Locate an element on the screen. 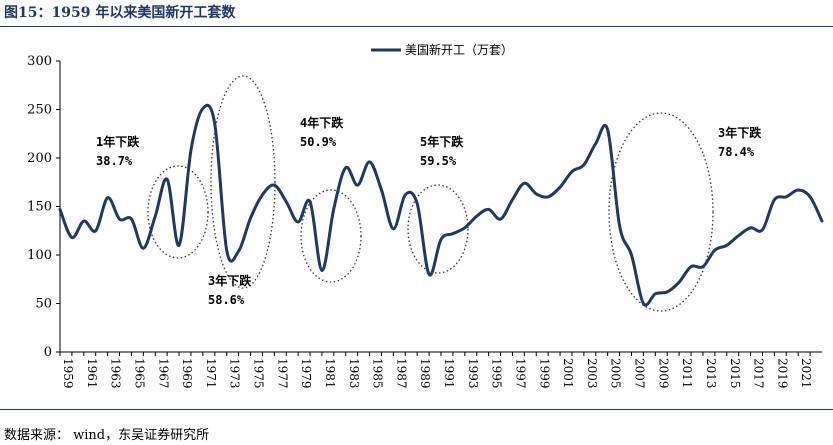  annotation-decline-percent: 50.9% is located at coordinates (318, 142).